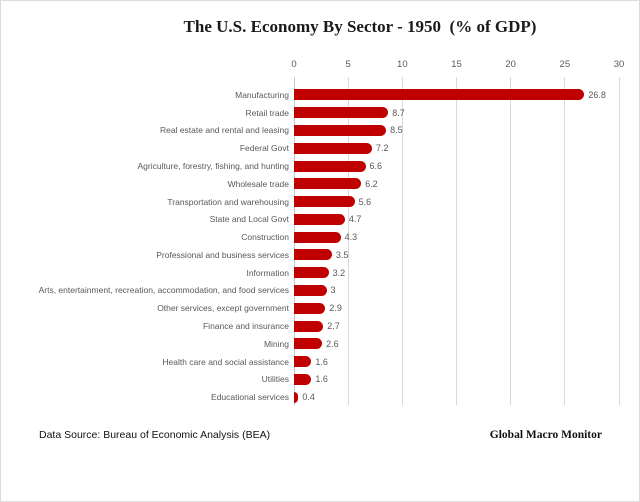  I want to click on category-label: Construction, so click(265, 237).